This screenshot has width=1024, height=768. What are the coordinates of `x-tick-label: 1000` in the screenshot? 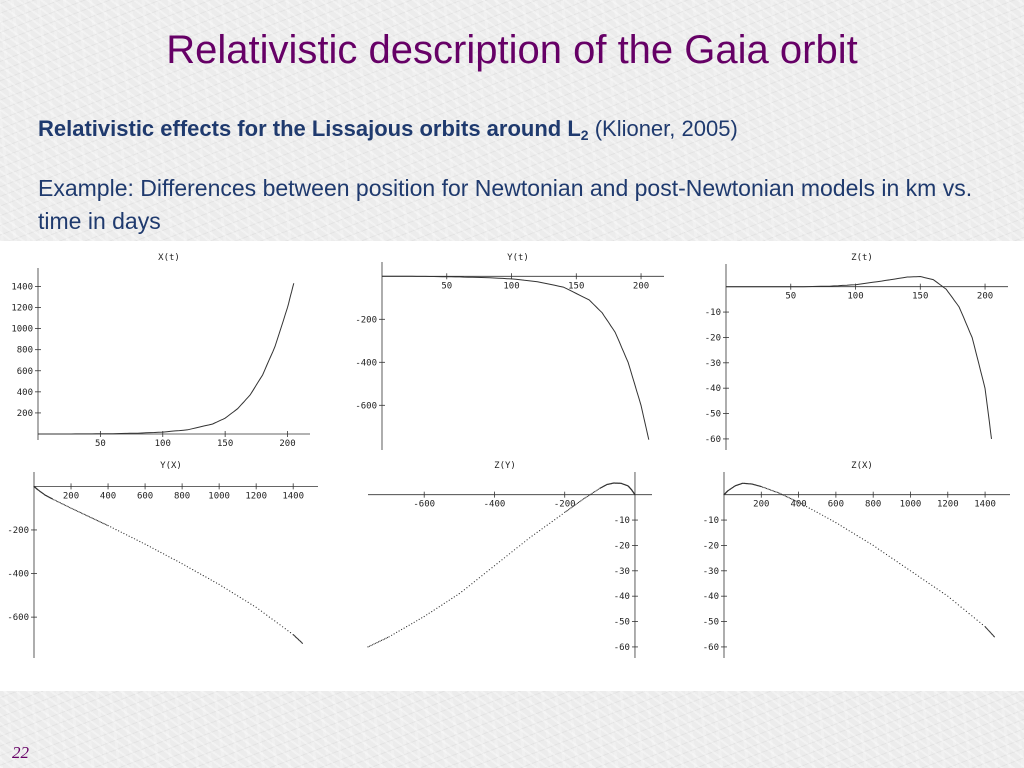 It's located at (911, 505).